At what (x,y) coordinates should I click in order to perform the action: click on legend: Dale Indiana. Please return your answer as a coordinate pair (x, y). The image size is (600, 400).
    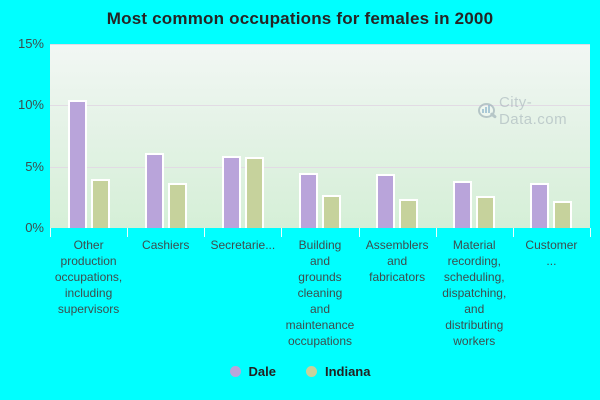
    Looking at the image, I should click on (300, 371).